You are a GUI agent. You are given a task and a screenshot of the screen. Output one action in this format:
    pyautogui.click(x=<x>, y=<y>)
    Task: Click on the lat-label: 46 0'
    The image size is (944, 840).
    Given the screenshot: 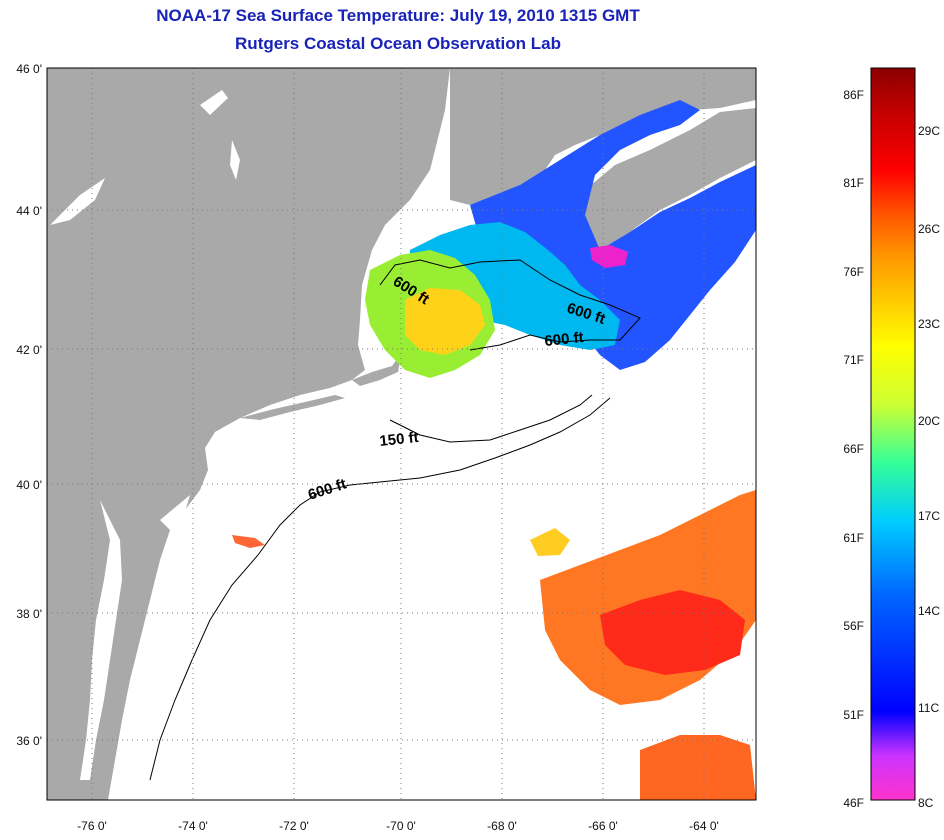 What is the action you would take?
    pyautogui.click(x=29, y=69)
    